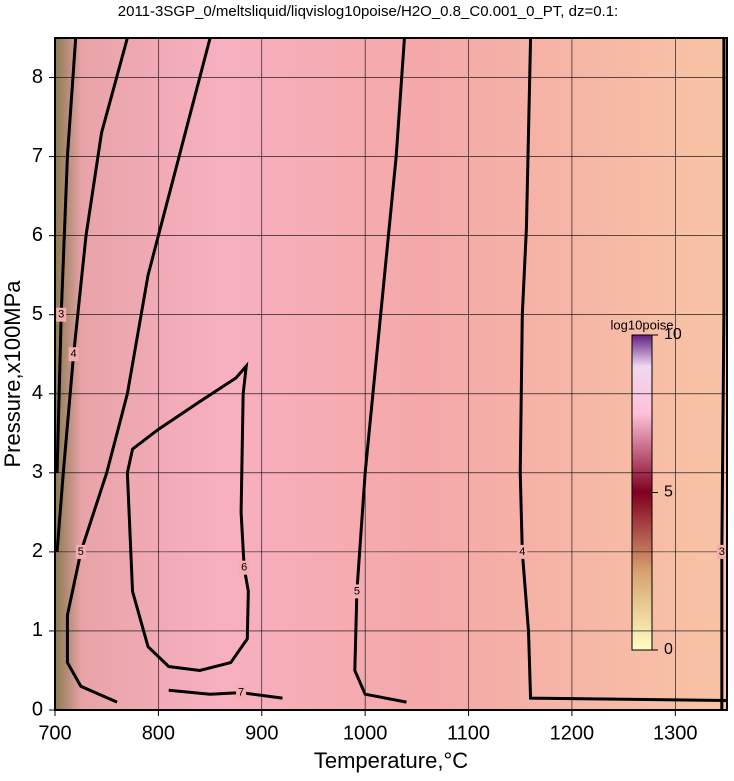  What do you see at coordinates (37, 235) in the screenshot?
I see `y-tick-label: 6` at bounding box center [37, 235].